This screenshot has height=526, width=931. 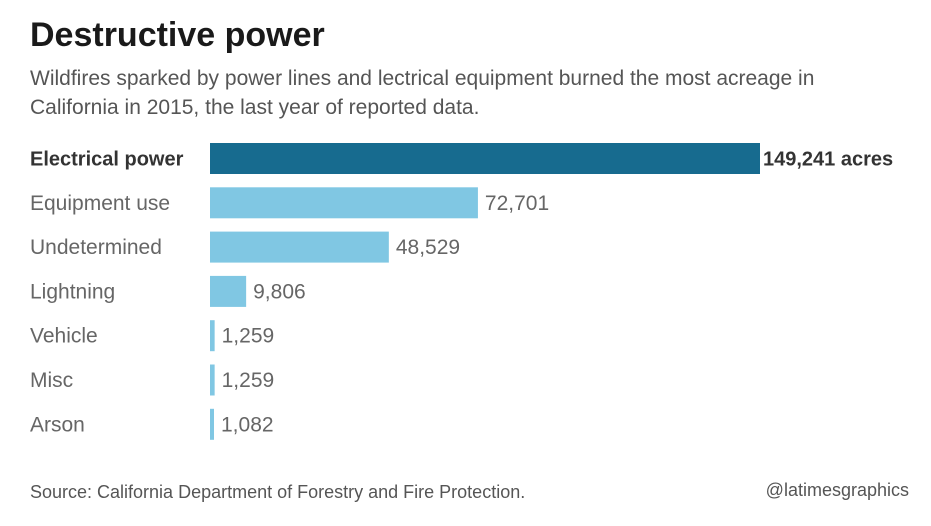 I want to click on bar-misc, so click(x=212, y=380).